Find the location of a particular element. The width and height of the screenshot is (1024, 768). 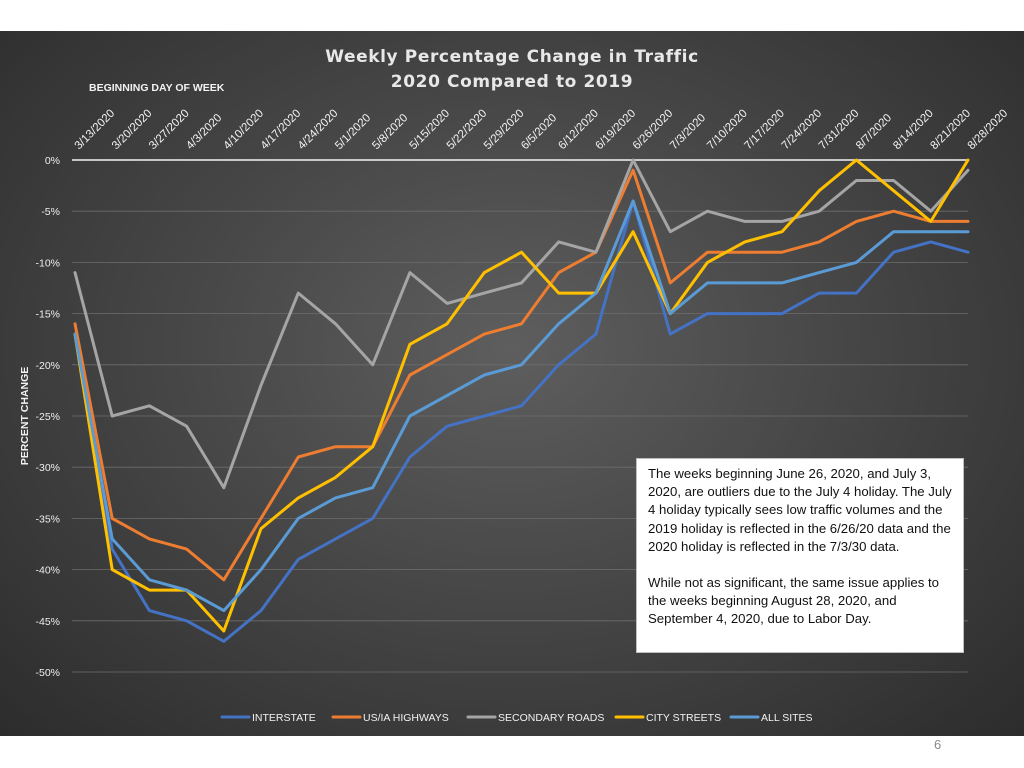

y-tick-label: -40% is located at coordinates (47, 571).